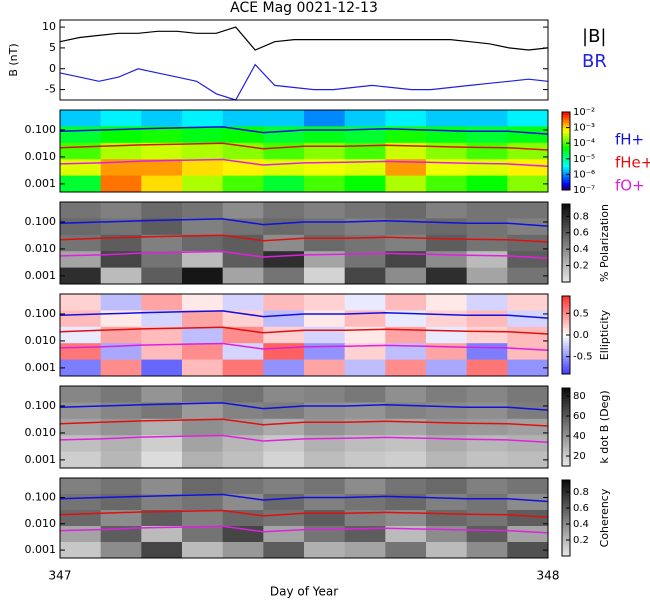 Image resolution: width=650 pixels, height=600 pixels. What do you see at coordinates (41, 313) in the screenshot?
I see `y-tick-label: 0.100` at bounding box center [41, 313].